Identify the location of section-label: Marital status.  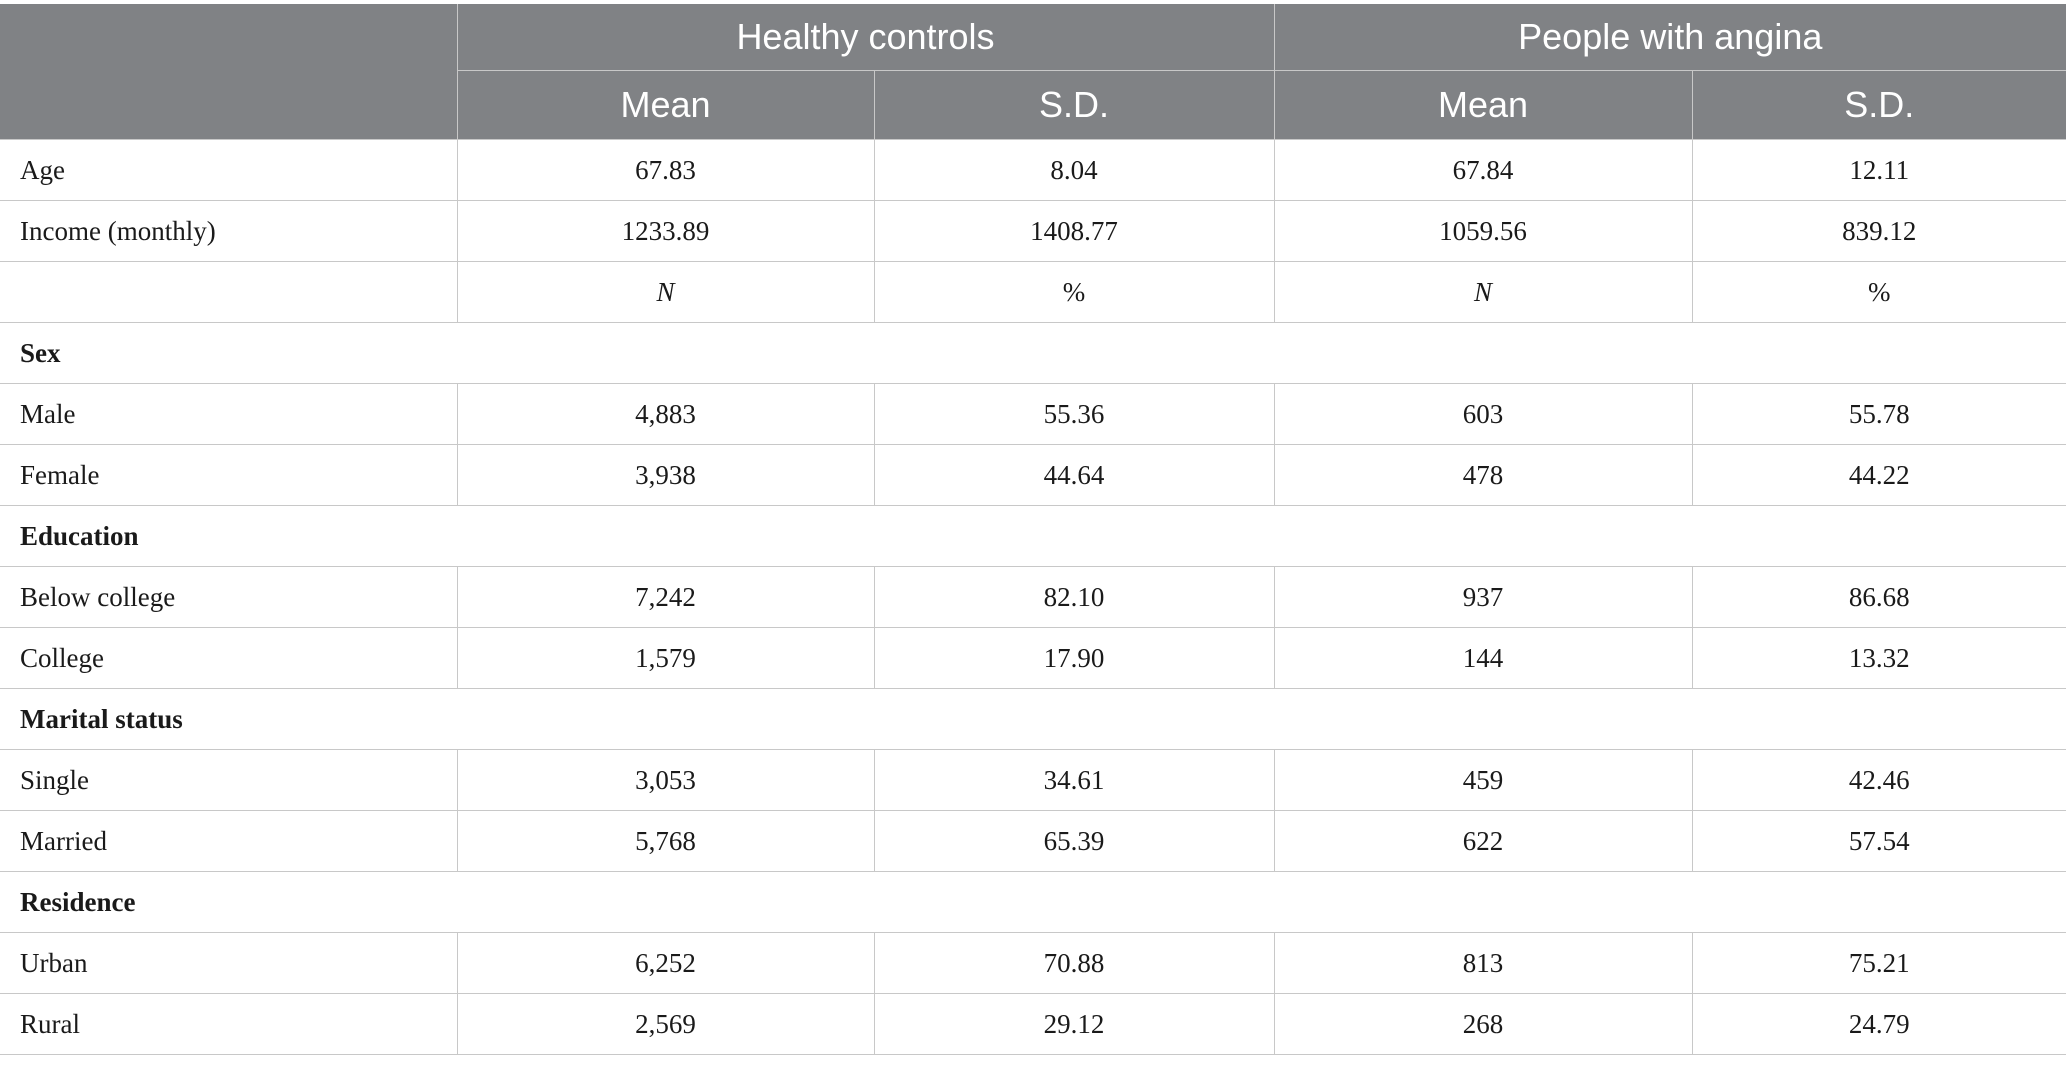
(1033, 719).